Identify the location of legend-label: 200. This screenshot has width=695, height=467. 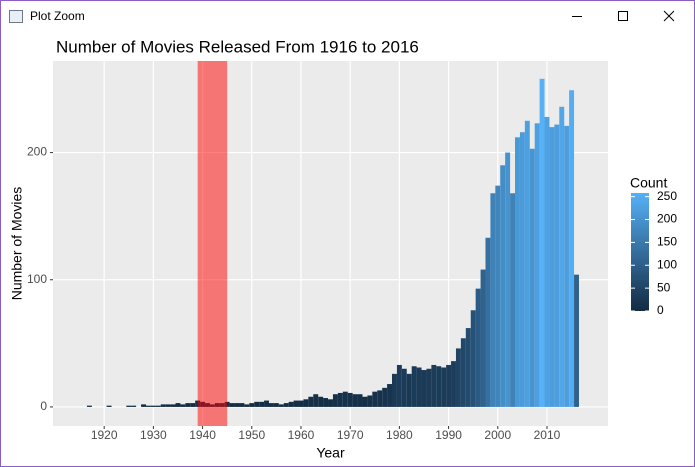
(667, 219).